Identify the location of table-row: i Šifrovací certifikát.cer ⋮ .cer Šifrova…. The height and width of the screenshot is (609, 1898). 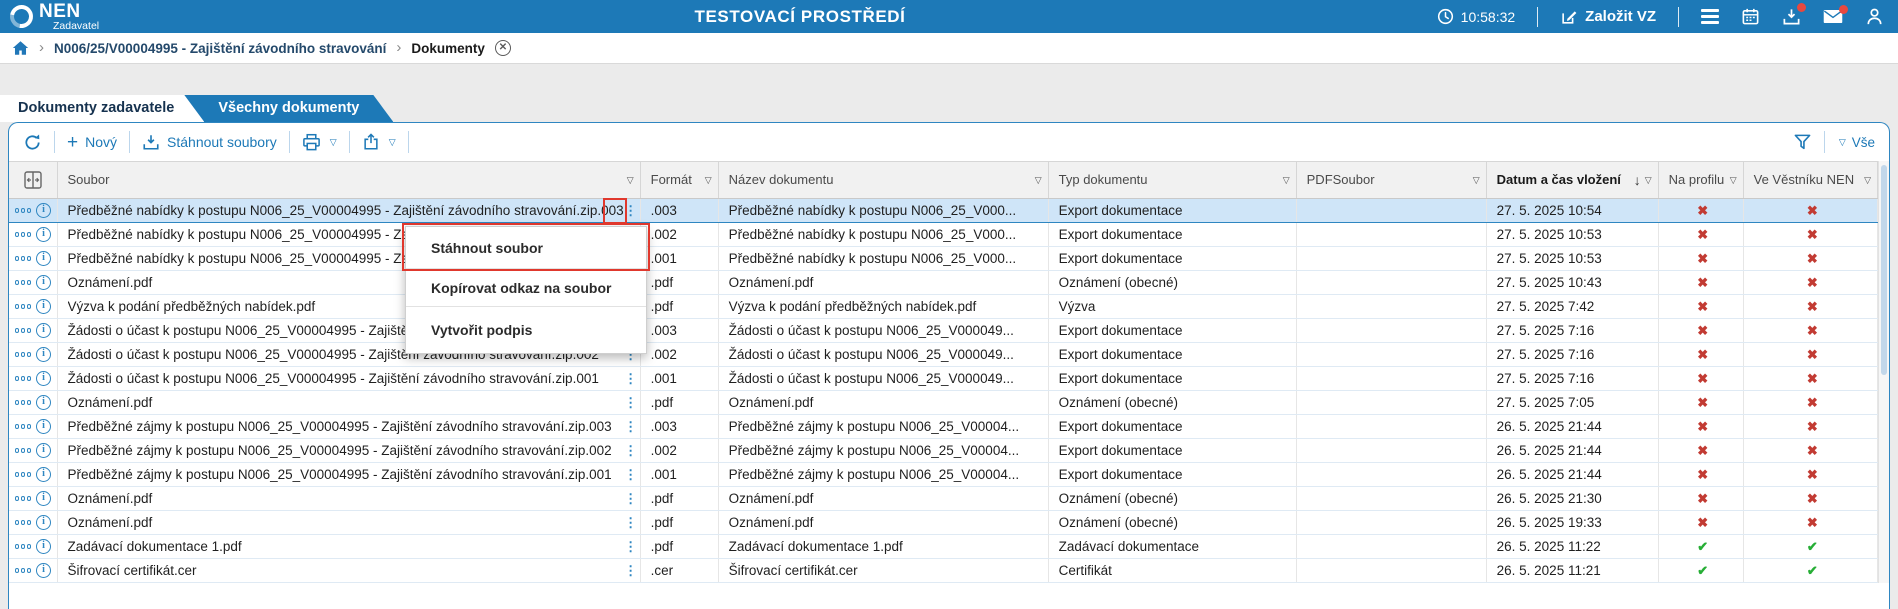
(944, 570).